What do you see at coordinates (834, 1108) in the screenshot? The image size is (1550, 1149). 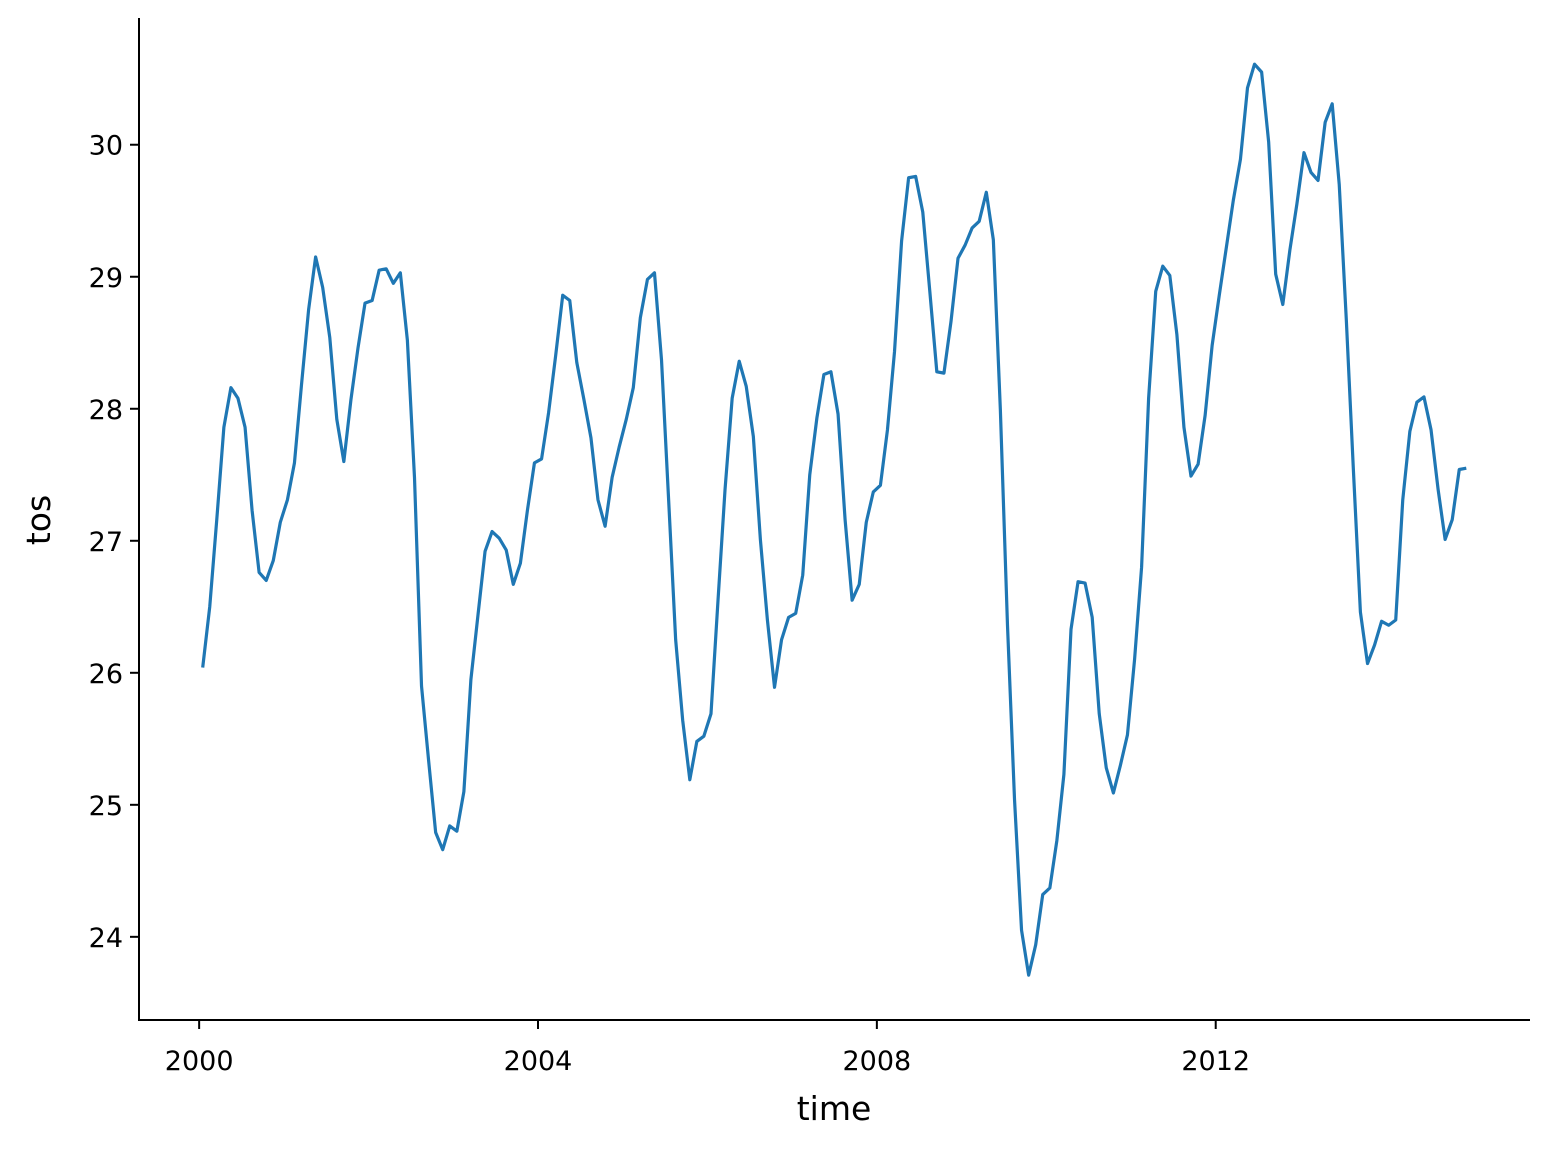 I see `x-axis-label: time` at bounding box center [834, 1108].